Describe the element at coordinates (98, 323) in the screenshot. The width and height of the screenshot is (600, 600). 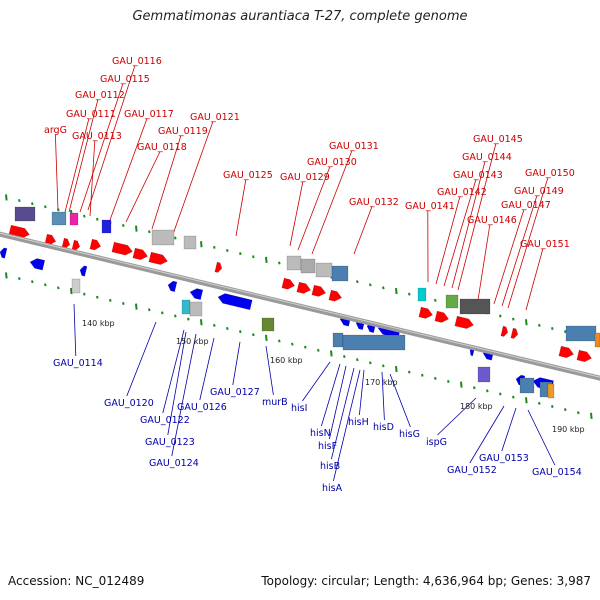
I see `scale-label: 140 kbp` at that location.